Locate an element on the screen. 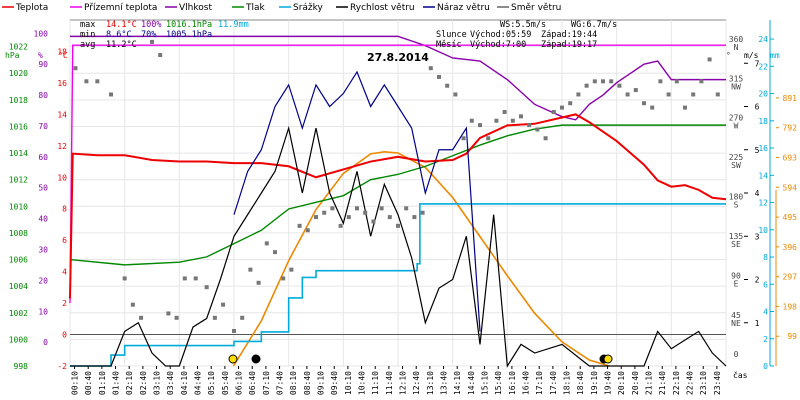  direction-compass-label: E is located at coordinates (736, 283).